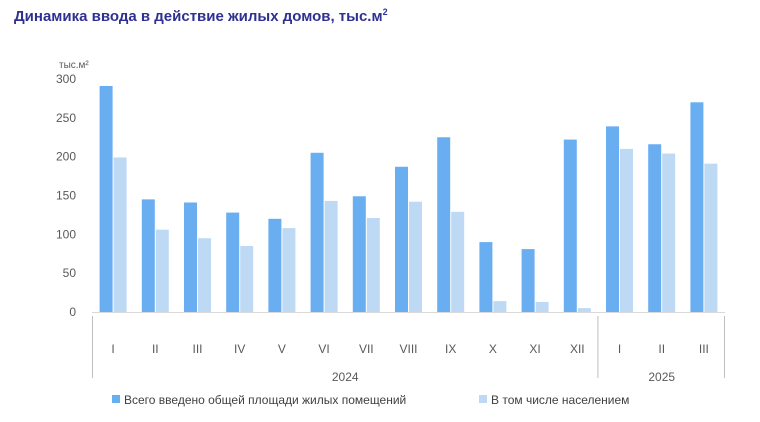 This screenshot has height=422, width=760. What do you see at coordinates (385, 12) in the screenshot?
I see `chart-title-superscript: 2` at bounding box center [385, 12].